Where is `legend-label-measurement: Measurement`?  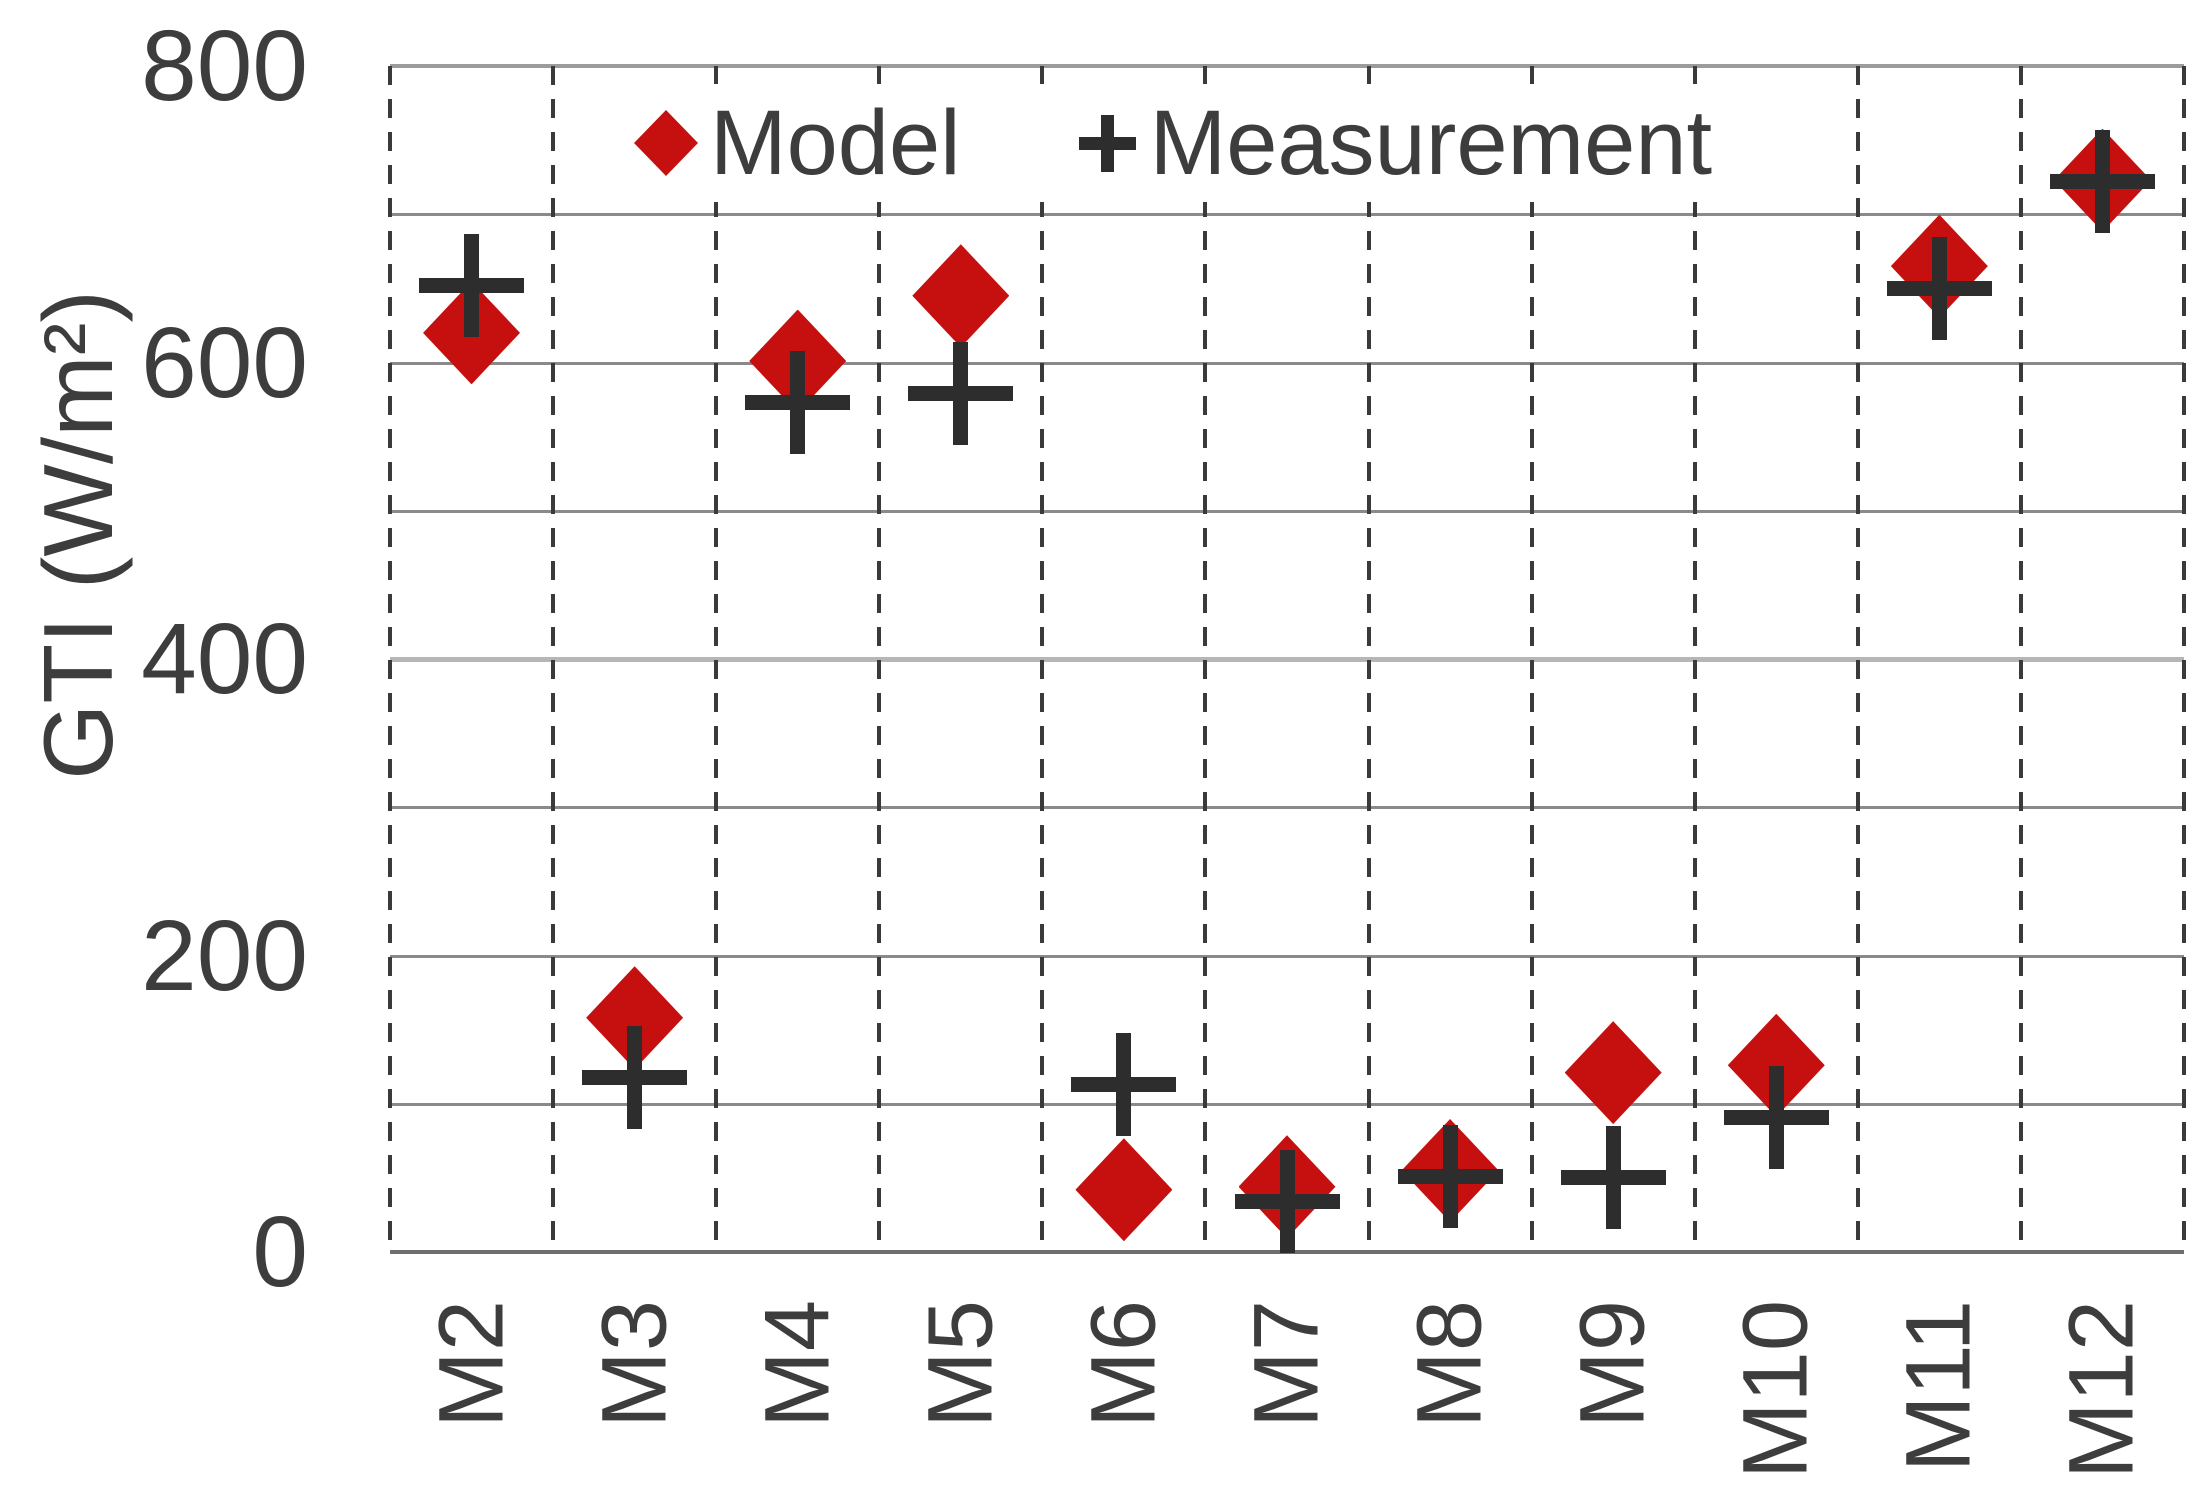
legend-label-measurement: Measurement is located at coordinates (1431, 142).